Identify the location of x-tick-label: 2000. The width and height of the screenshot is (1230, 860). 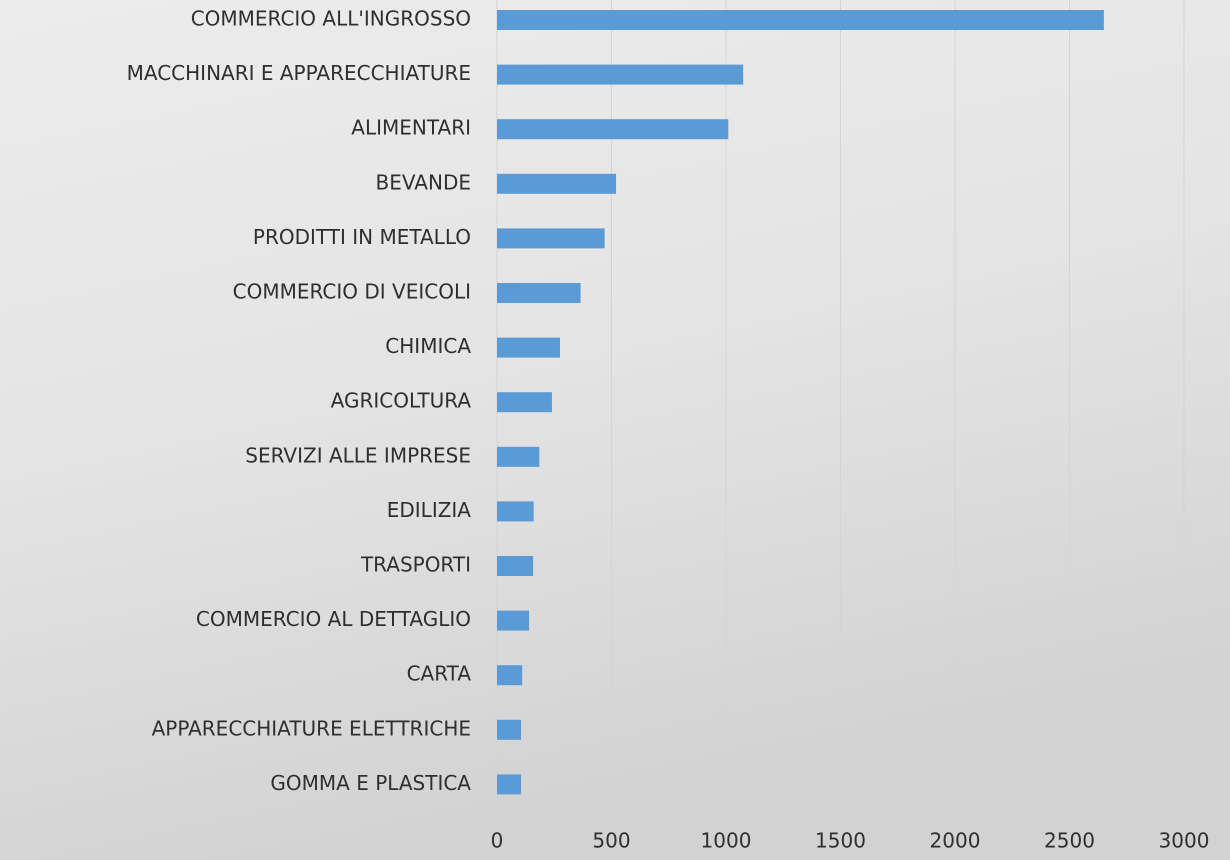
(955, 841).